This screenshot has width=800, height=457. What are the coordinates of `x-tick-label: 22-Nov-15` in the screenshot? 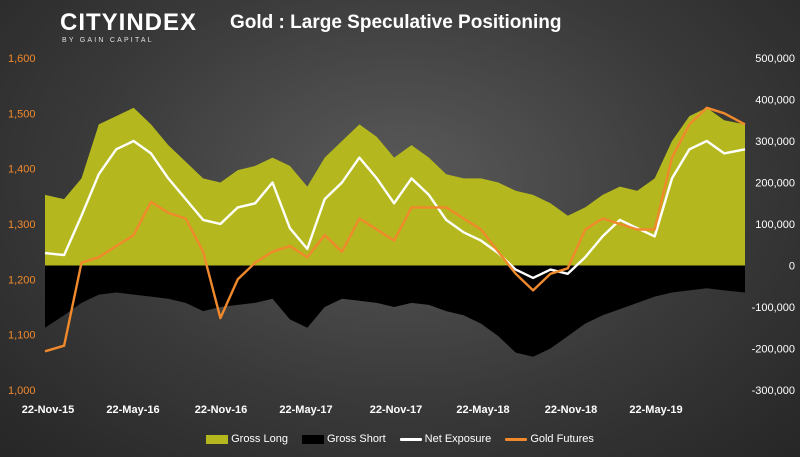 It's located at (48, 410).